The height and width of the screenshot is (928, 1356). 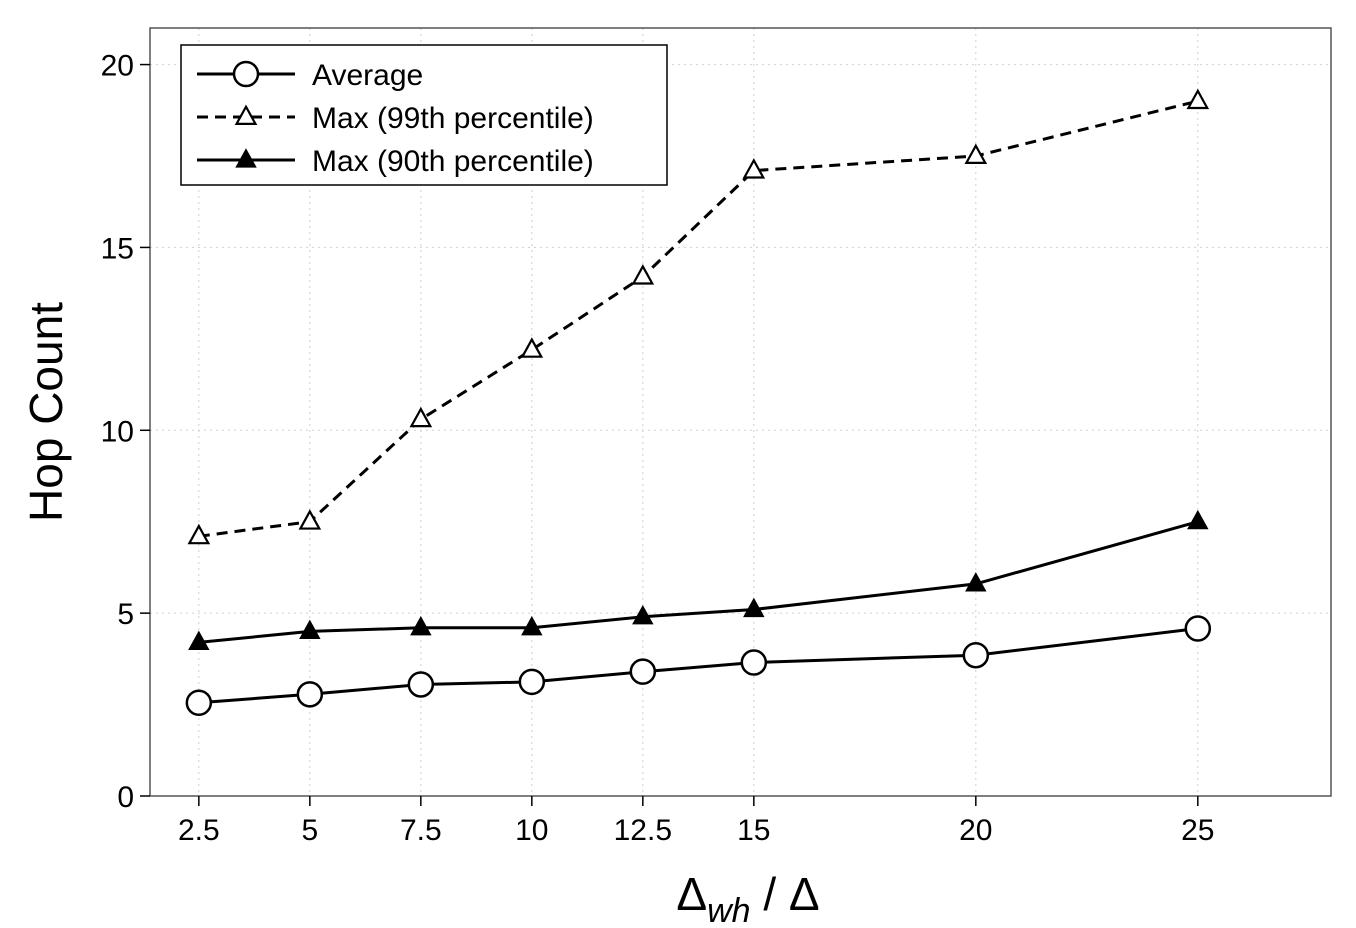 What do you see at coordinates (975, 830) in the screenshot?
I see `x-tick-label: 20` at bounding box center [975, 830].